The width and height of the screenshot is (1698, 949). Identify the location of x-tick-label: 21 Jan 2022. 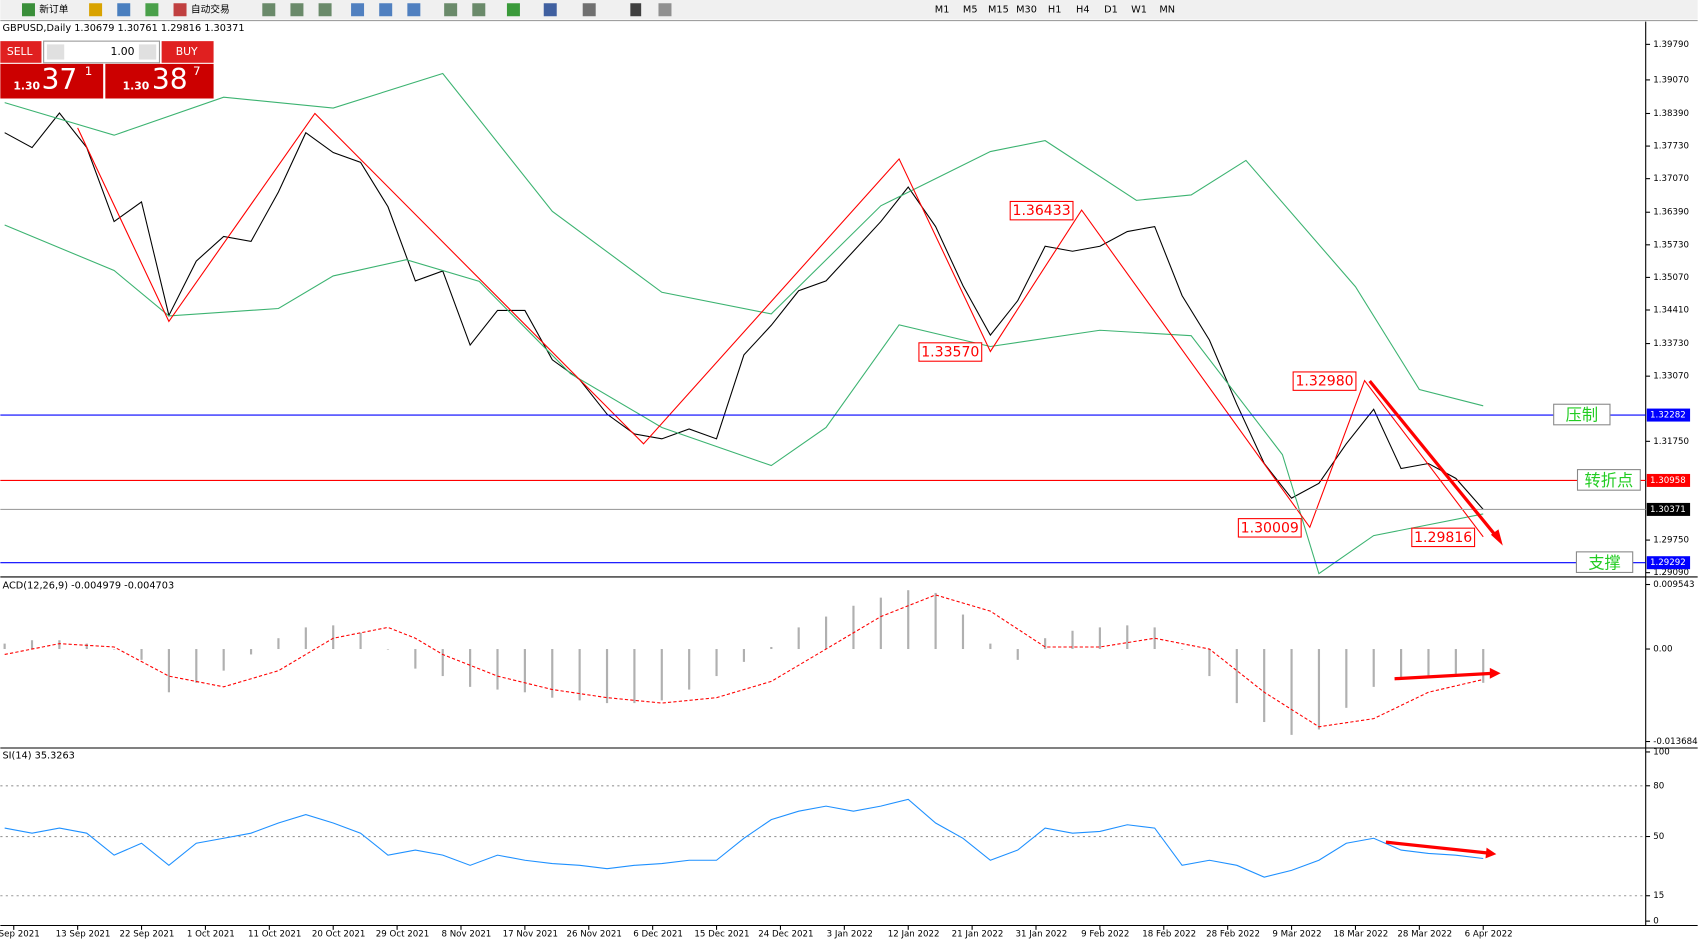
(978, 935).